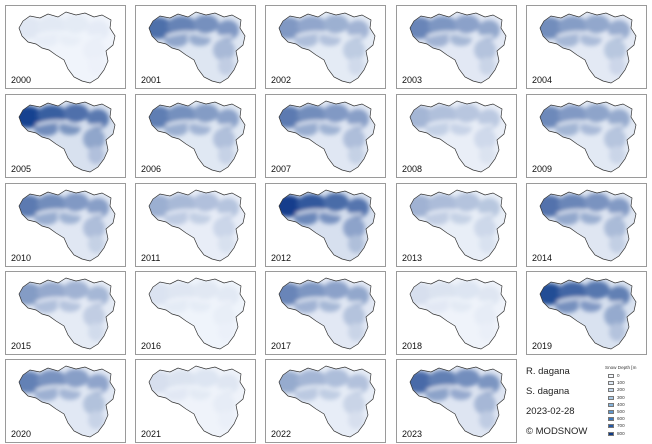  Describe the element at coordinates (151, 80) in the screenshot. I see `year-label: 2001` at that location.